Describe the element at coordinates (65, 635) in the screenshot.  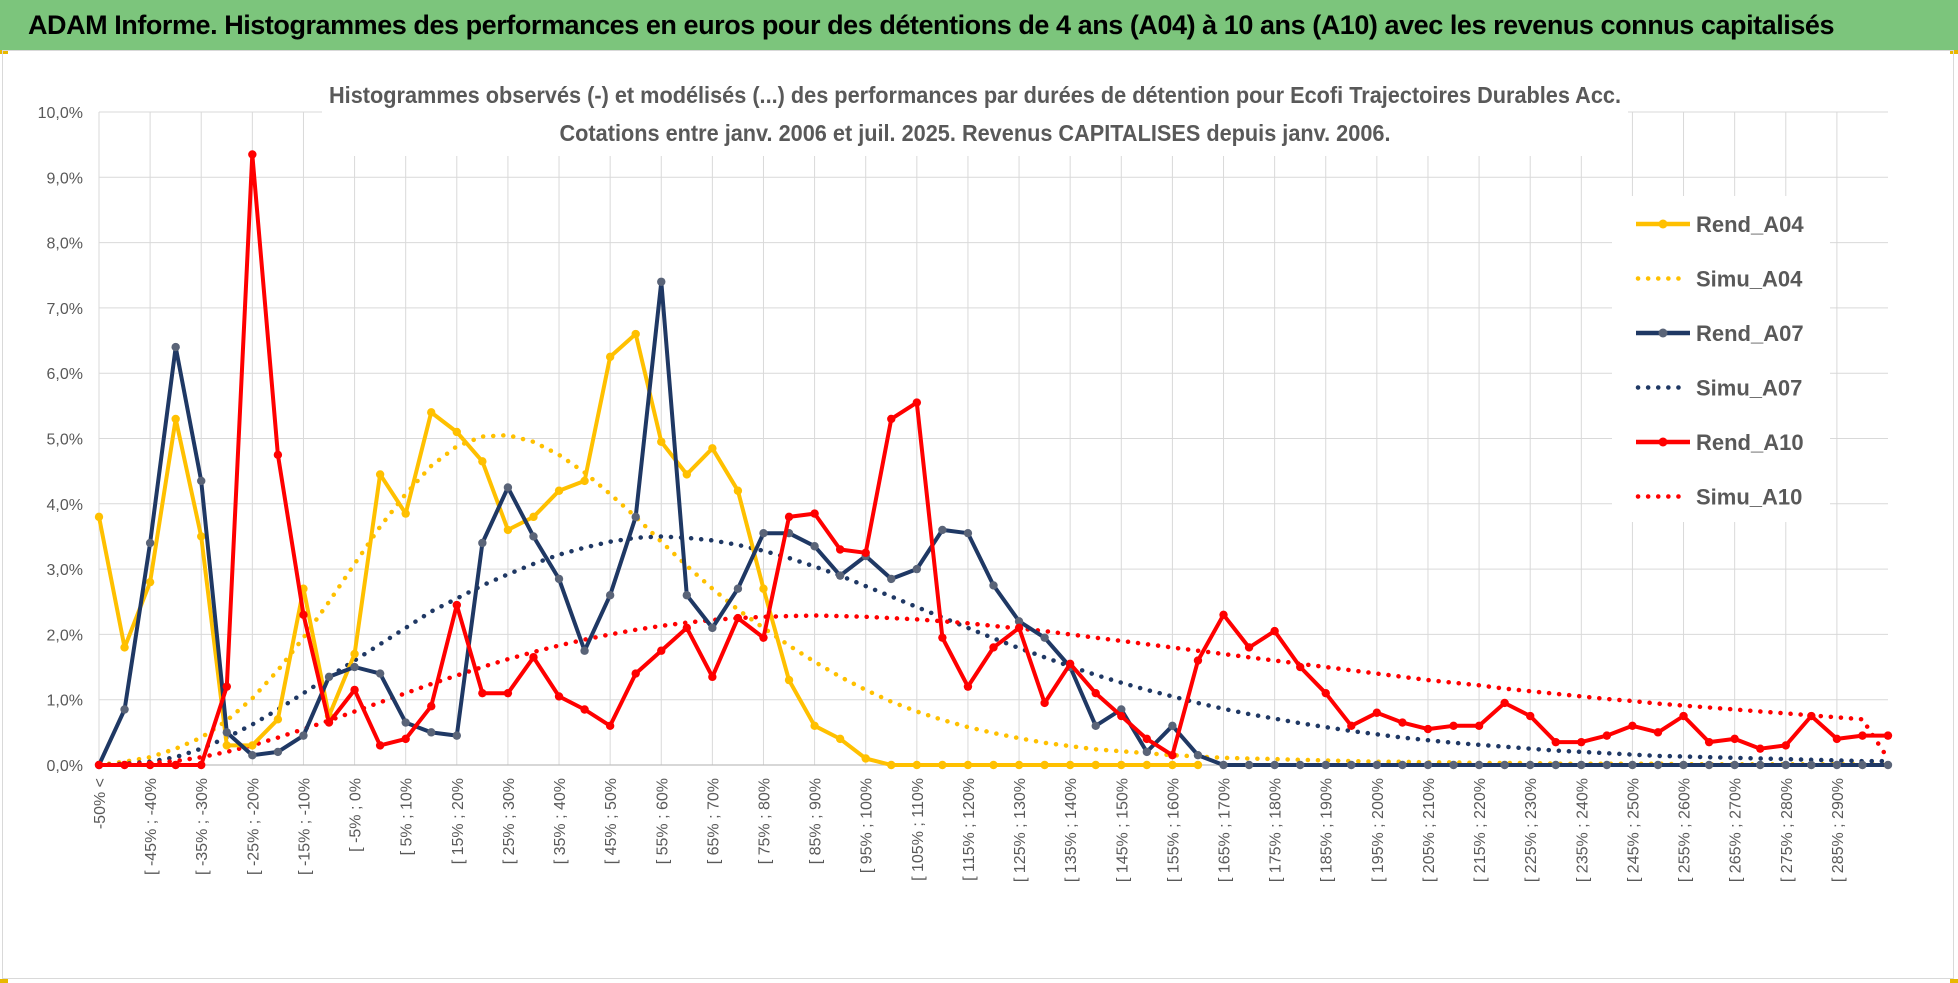
I see `y-tick-label: 2,0%` at that location.